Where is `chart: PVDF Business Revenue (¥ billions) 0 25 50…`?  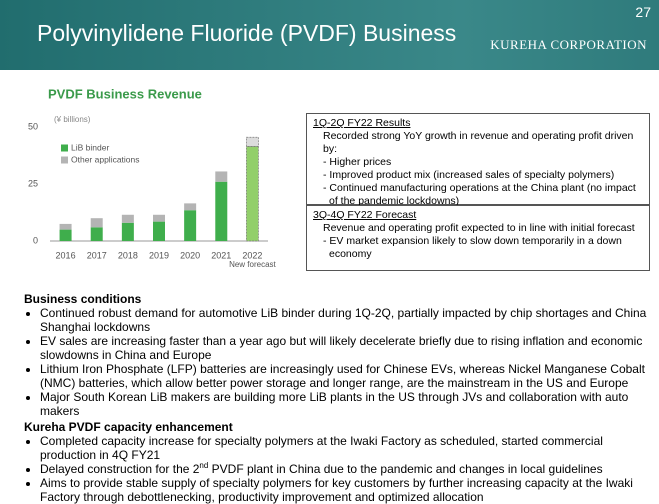 chart: PVDF Business Revenue (¥ billions) 0 25 50… is located at coordinates (152, 177).